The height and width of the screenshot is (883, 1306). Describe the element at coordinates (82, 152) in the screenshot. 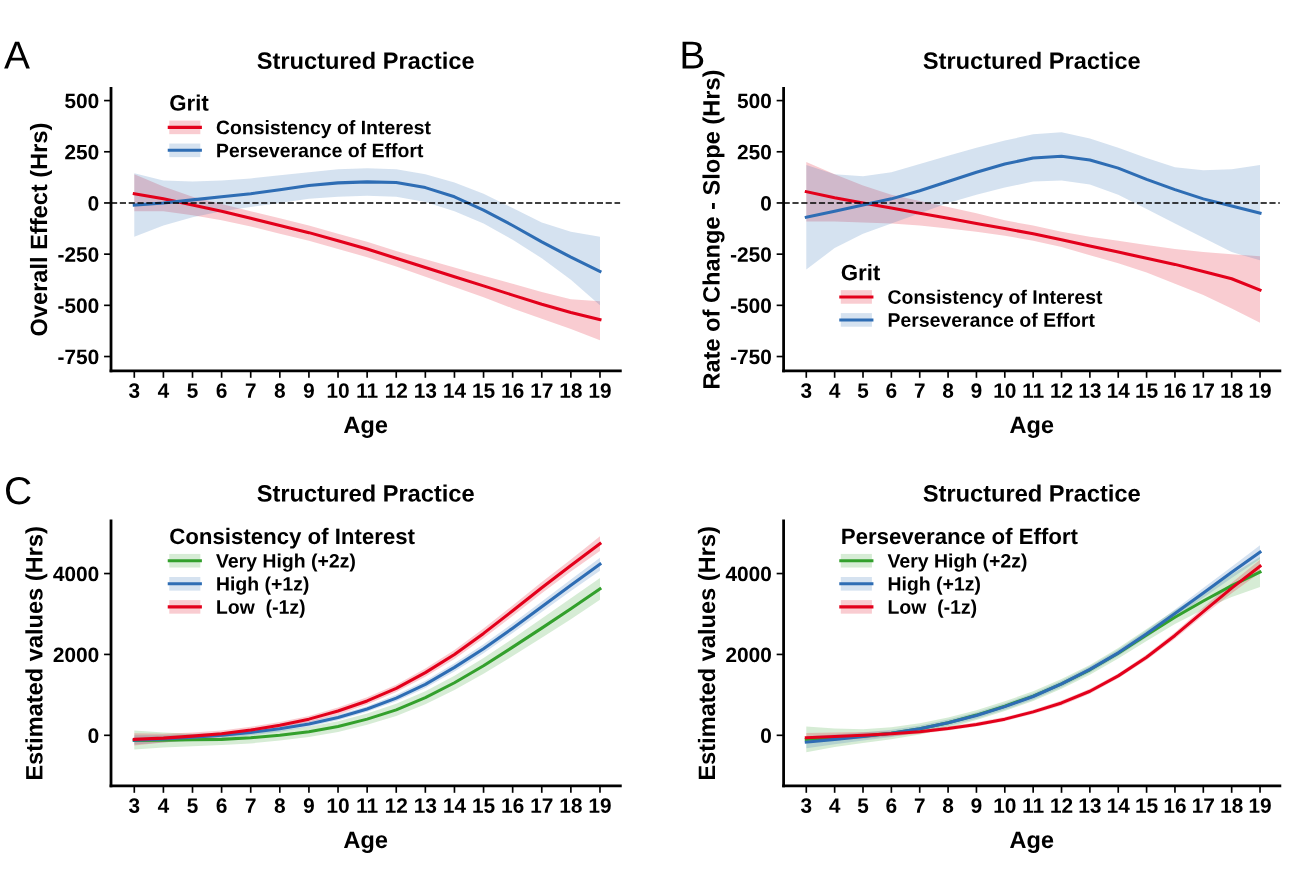

I see `y-tick-label: 250` at that location.